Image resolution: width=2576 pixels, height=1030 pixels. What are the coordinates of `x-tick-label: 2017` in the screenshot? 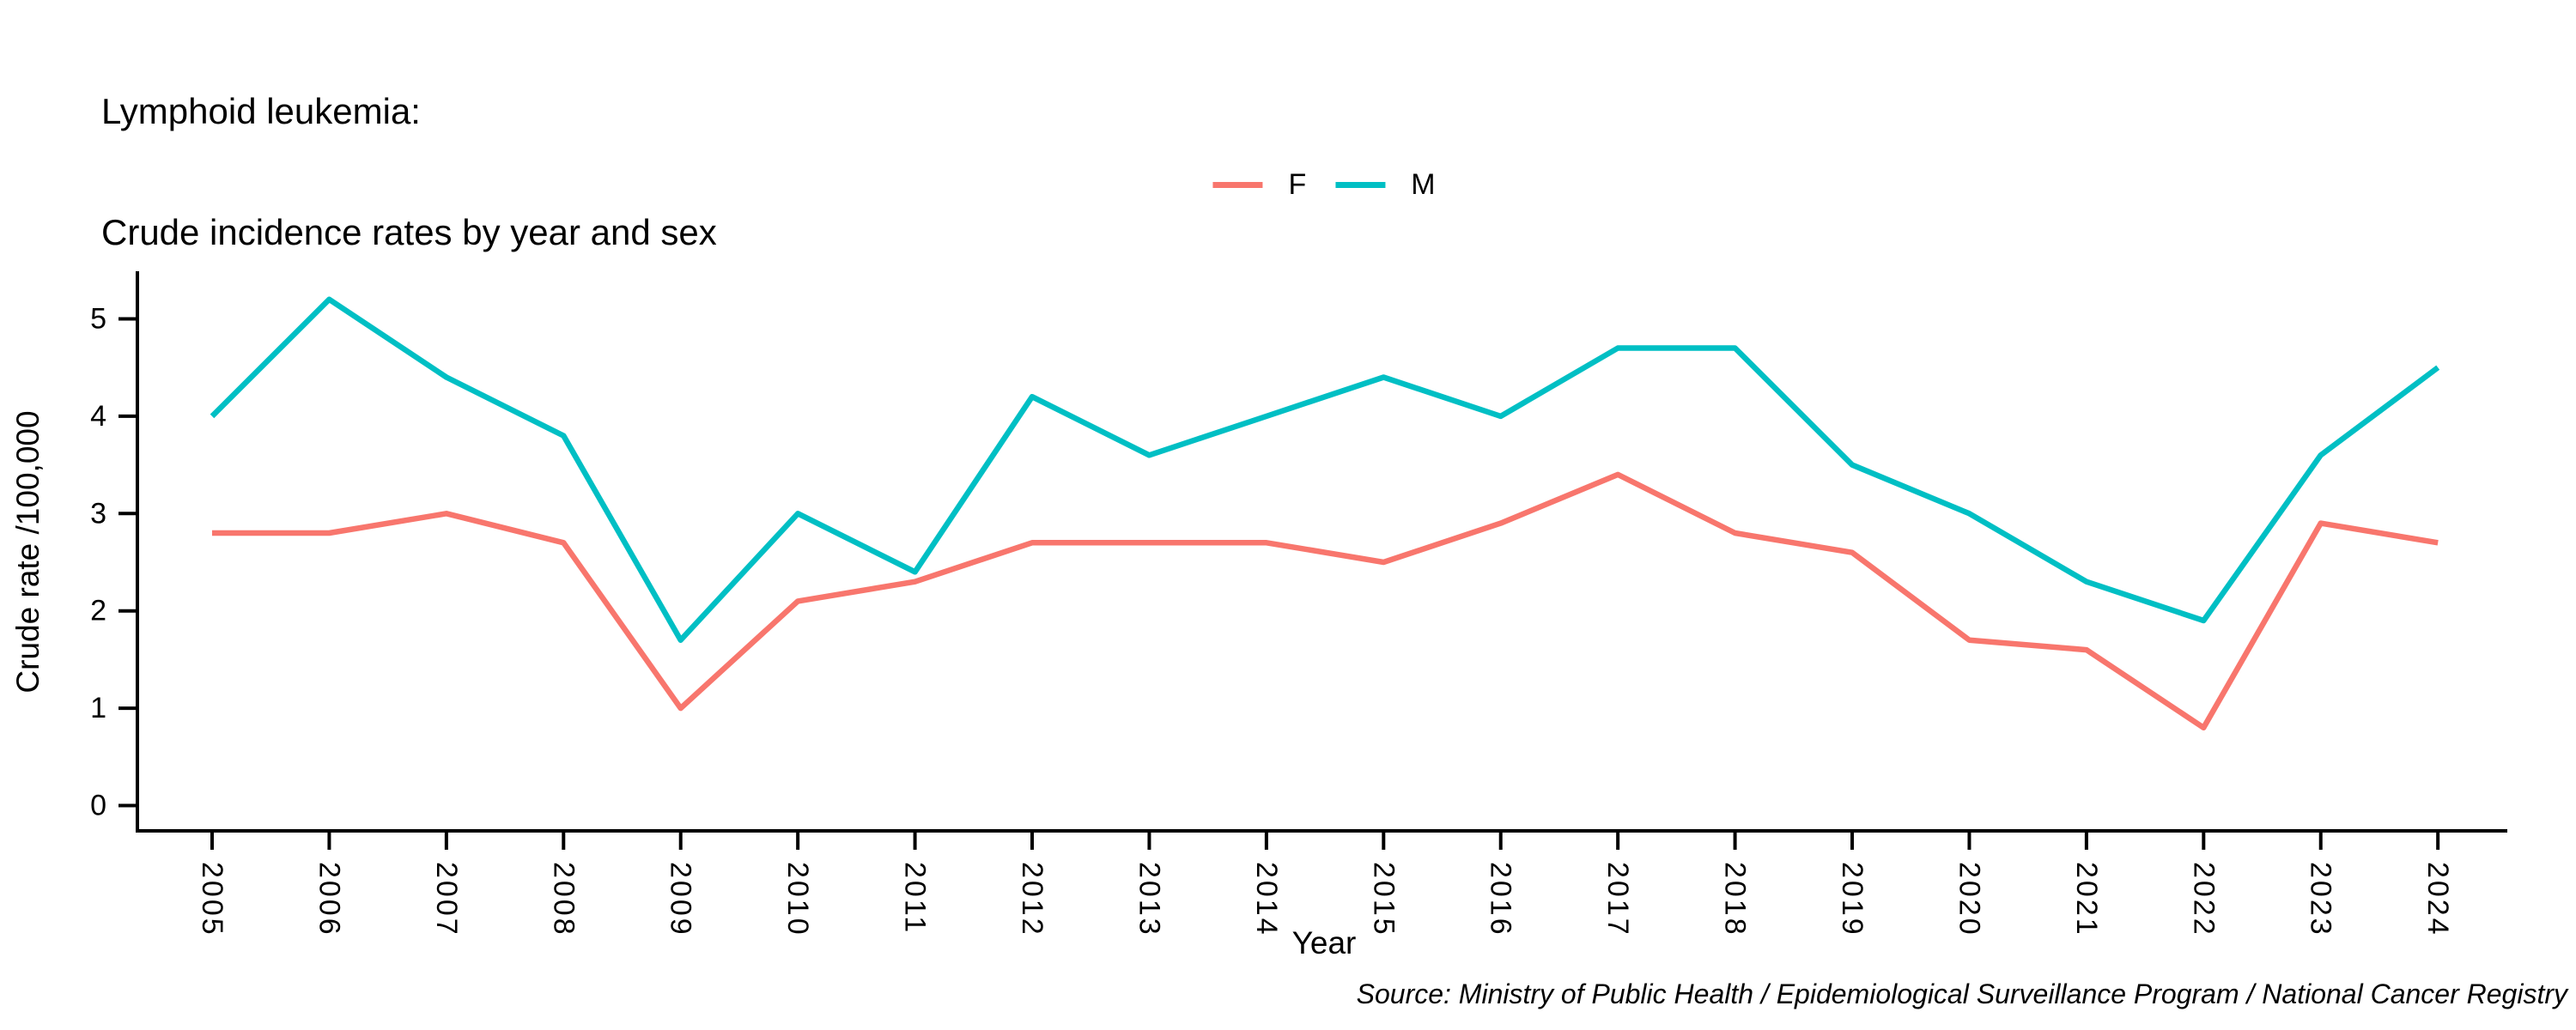 It's located at (1617, 899).